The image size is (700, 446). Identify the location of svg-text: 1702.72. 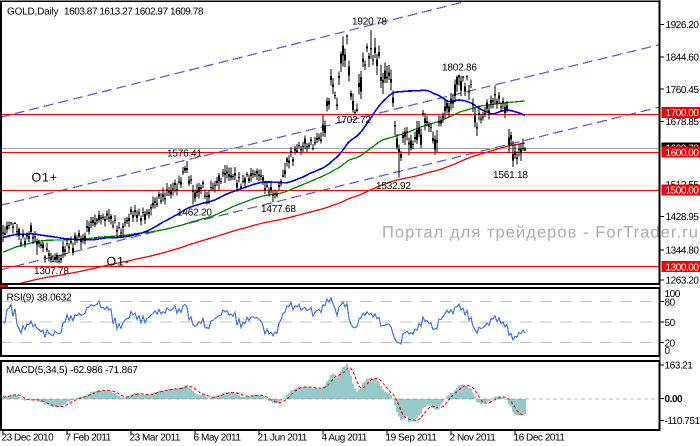
(353, 120).